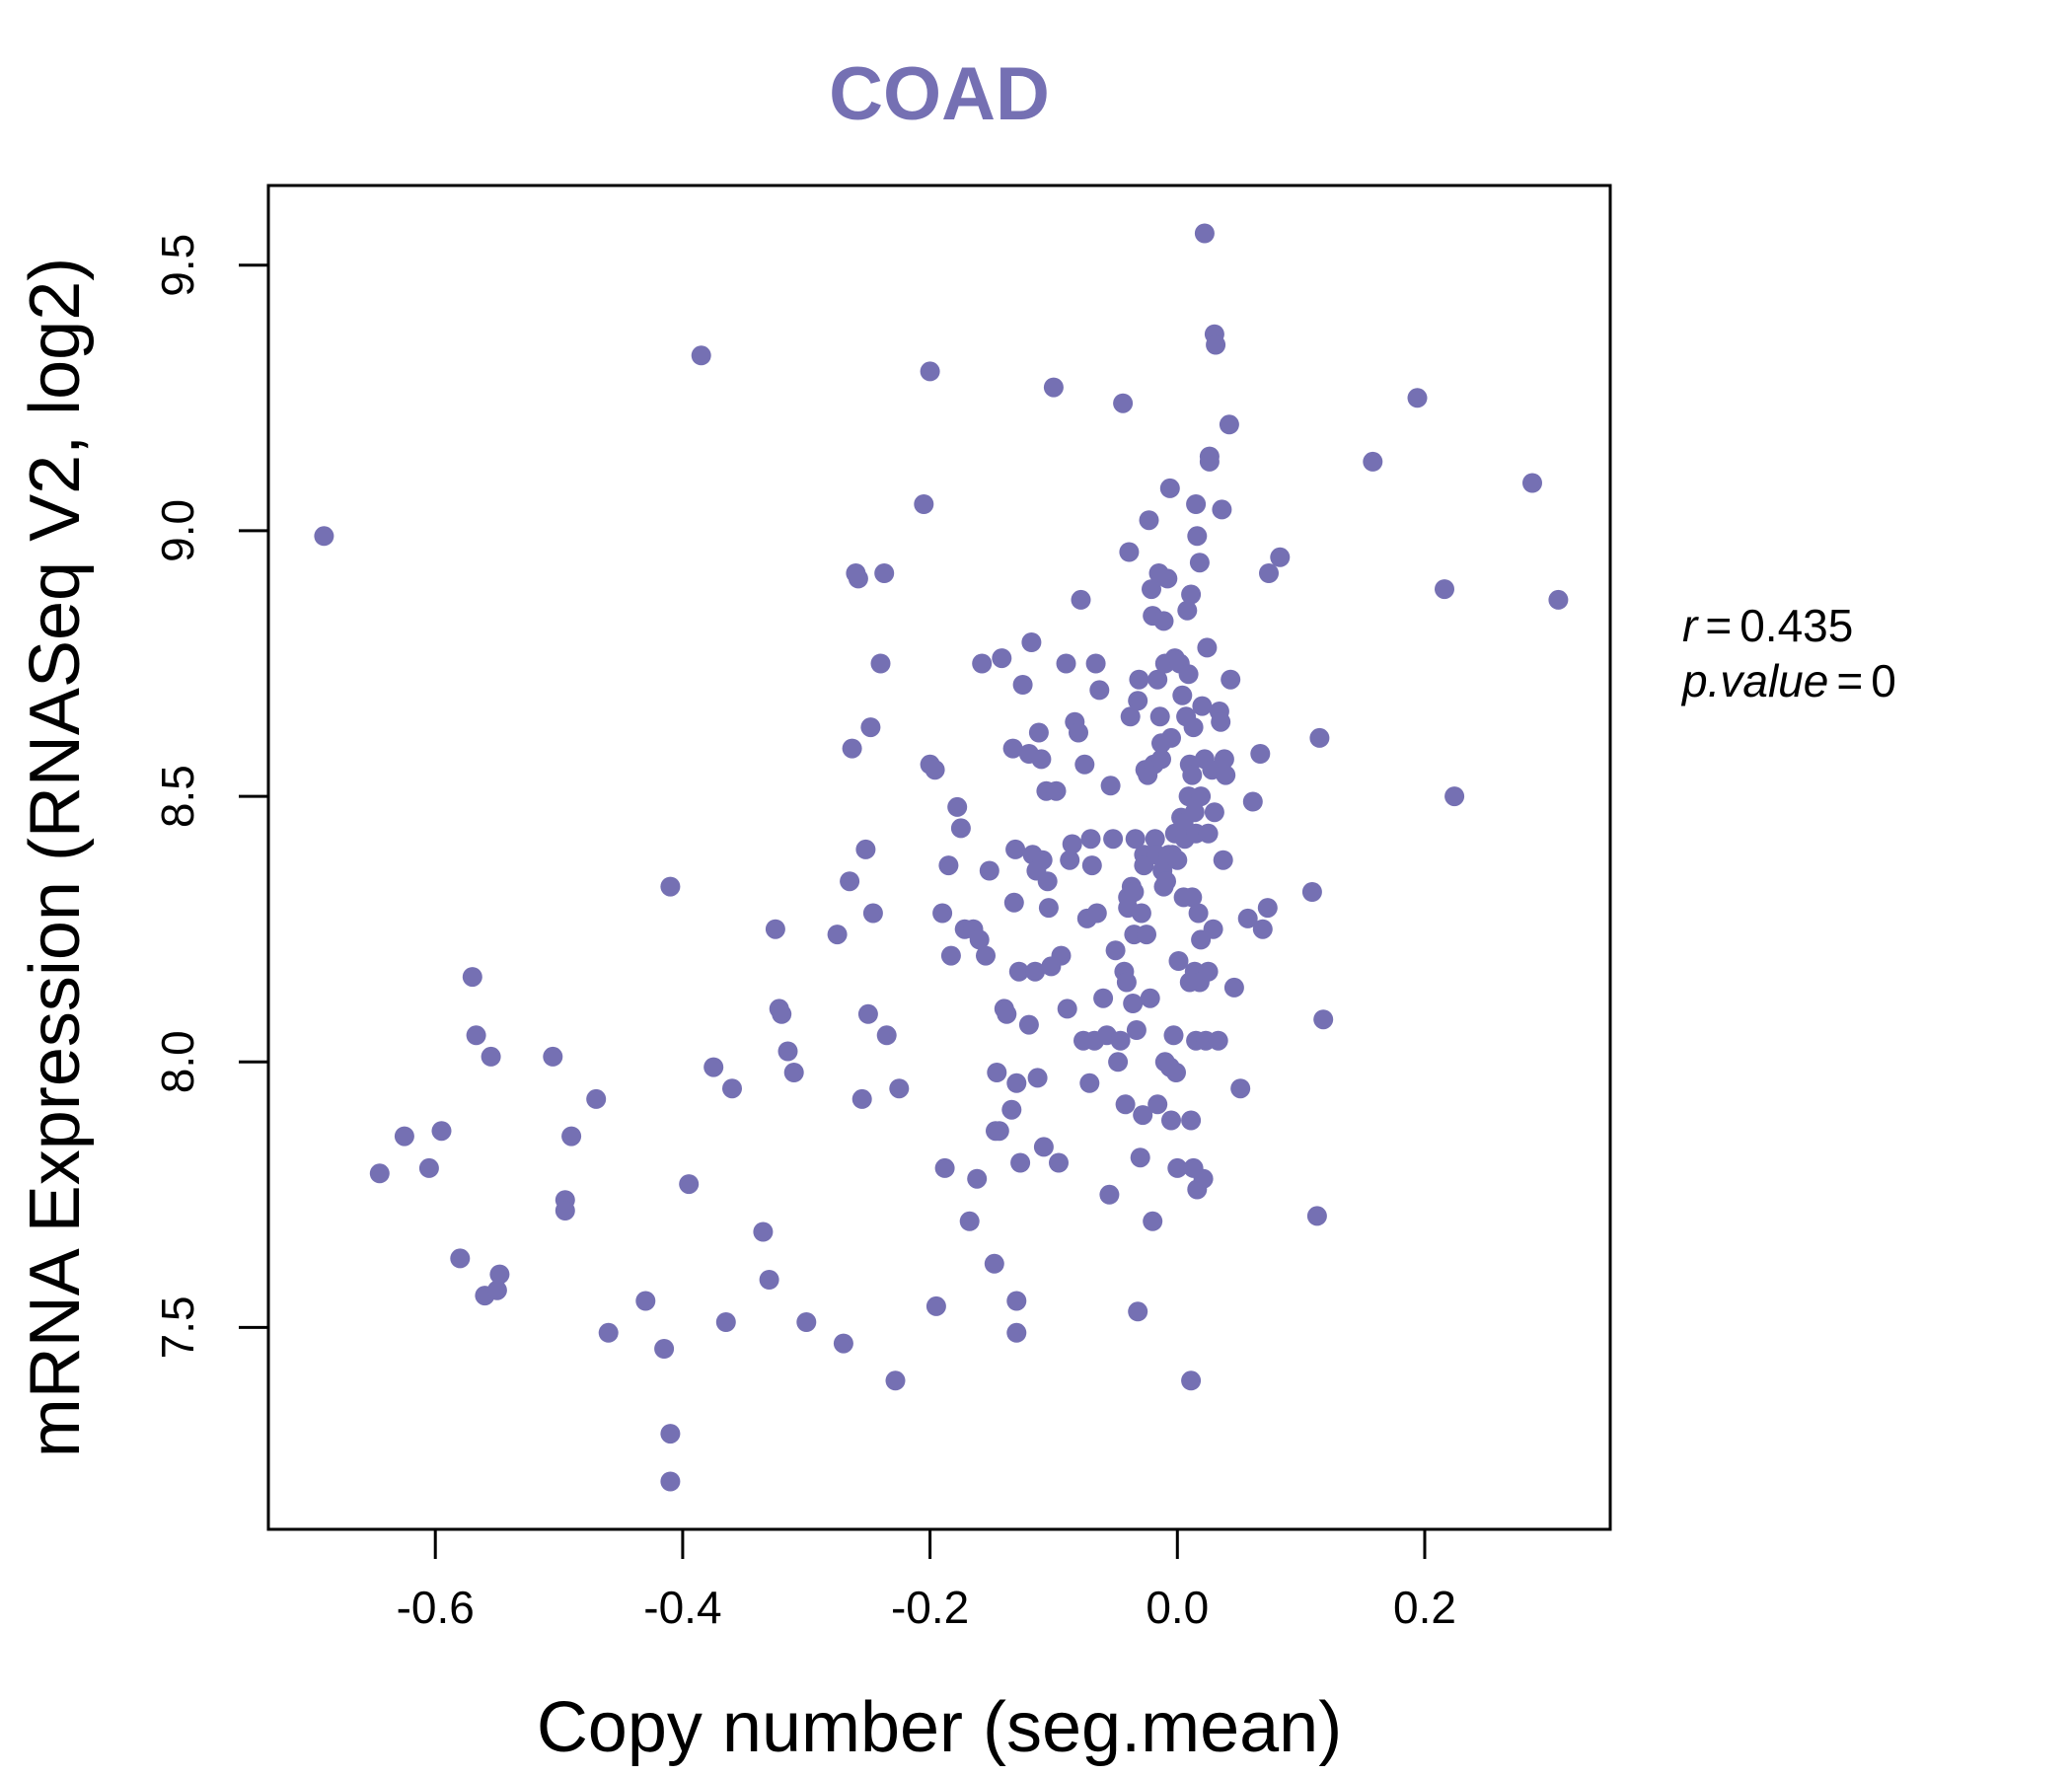 Image resolution: width=2072 pixels, height=1776 pixels. What do you see at coordinates (940, 1728) in the screenshot?
I see `x-axis-title: Copy number (seg.mean)` at bounding box center [940, 1728].